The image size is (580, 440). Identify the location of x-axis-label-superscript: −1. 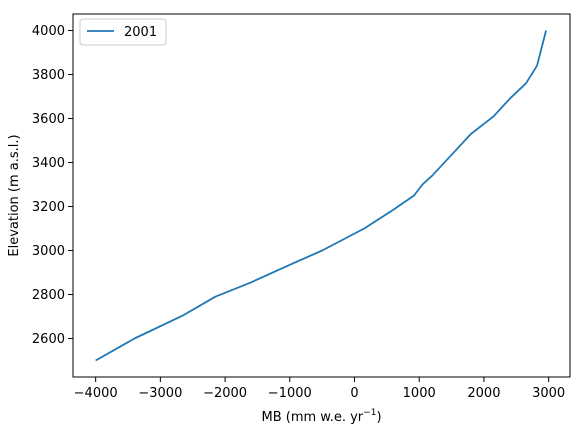
(369, 413).